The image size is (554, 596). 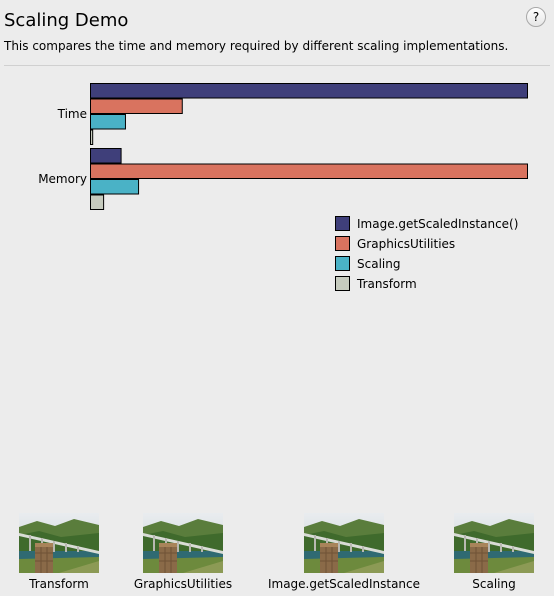 I want to click on thumbnail-image-scaling, so click(x=494, y=543).